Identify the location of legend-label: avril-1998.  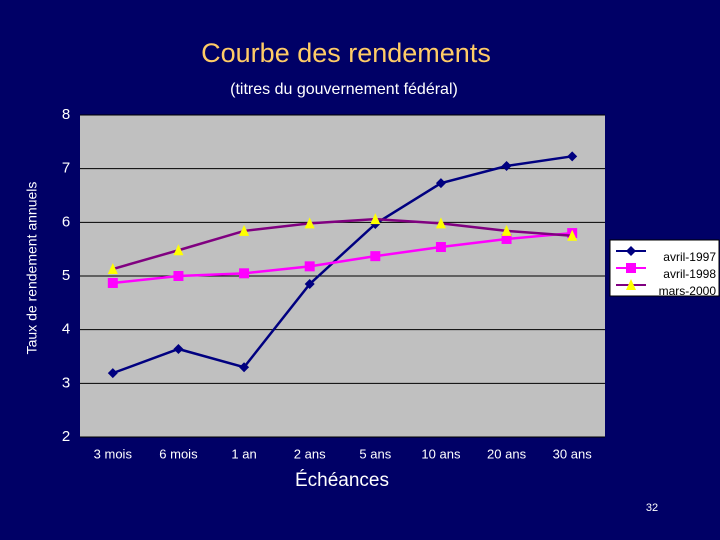
(689, 274).